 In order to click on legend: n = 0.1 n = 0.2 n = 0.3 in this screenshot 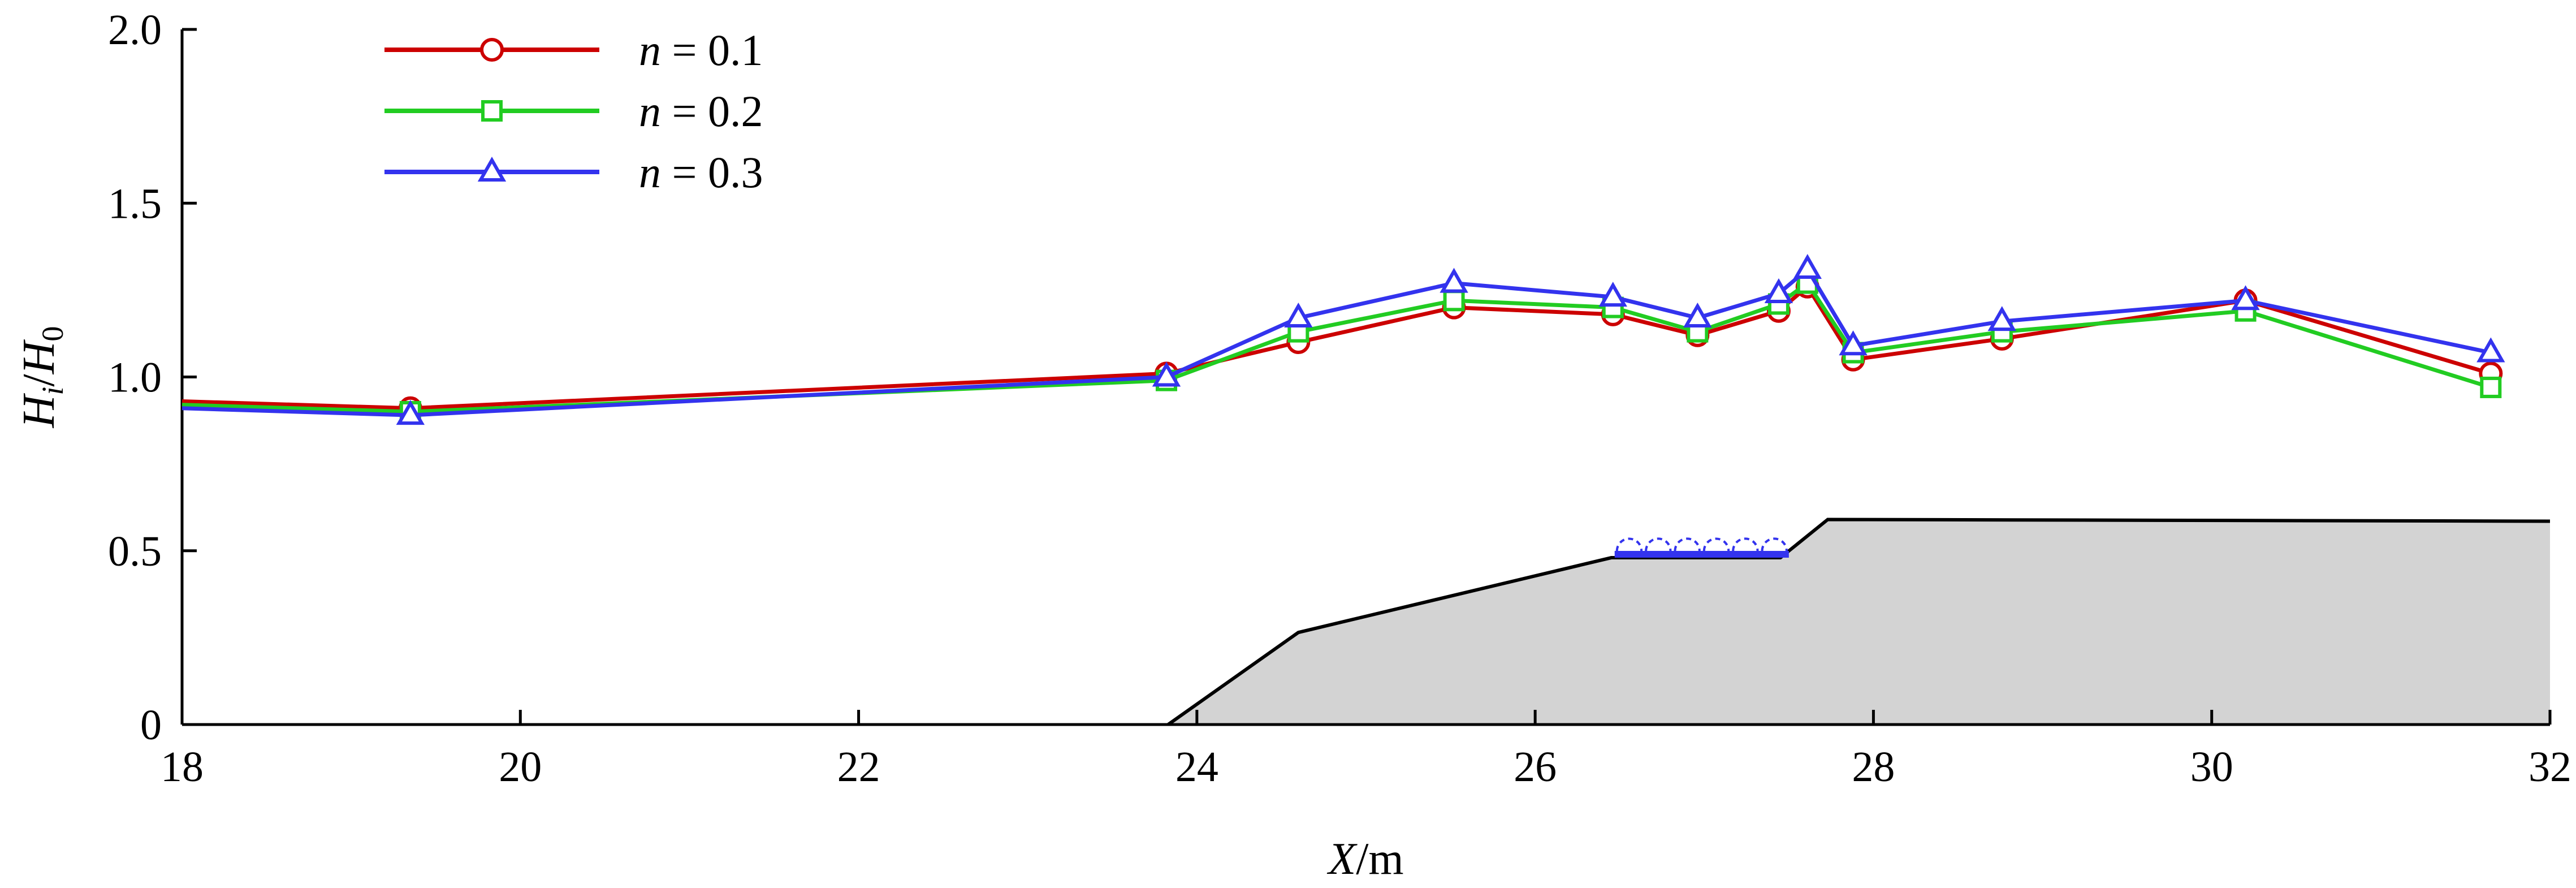, I will do `click(573, 111)`.